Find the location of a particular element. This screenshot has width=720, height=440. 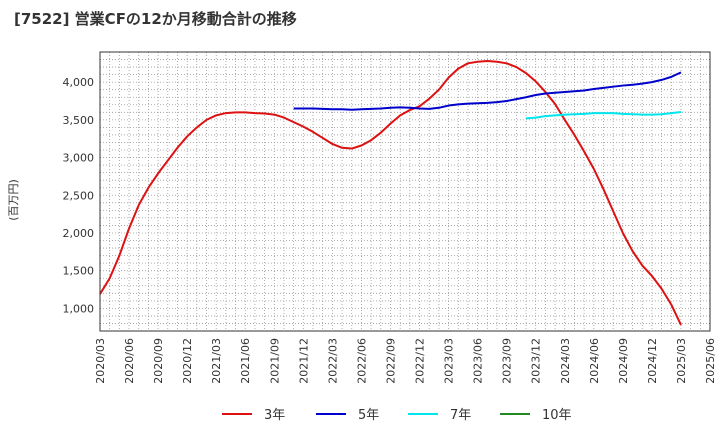

y-axis-label: (百万円) is located at coordinates (13, 200).